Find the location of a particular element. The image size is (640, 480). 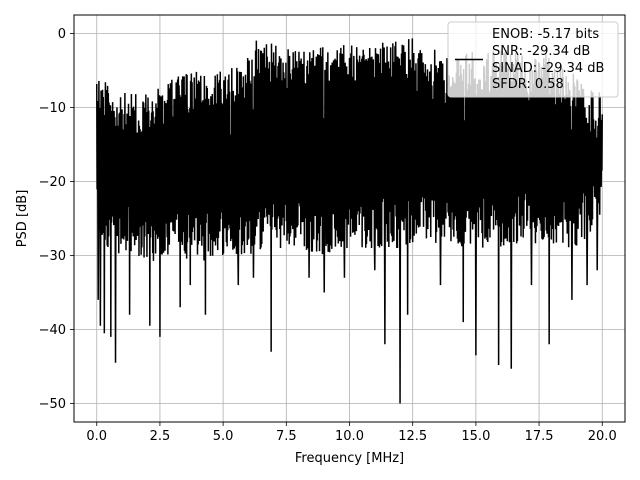

y-tick-label: −30 is located at coordinates (52, 256).